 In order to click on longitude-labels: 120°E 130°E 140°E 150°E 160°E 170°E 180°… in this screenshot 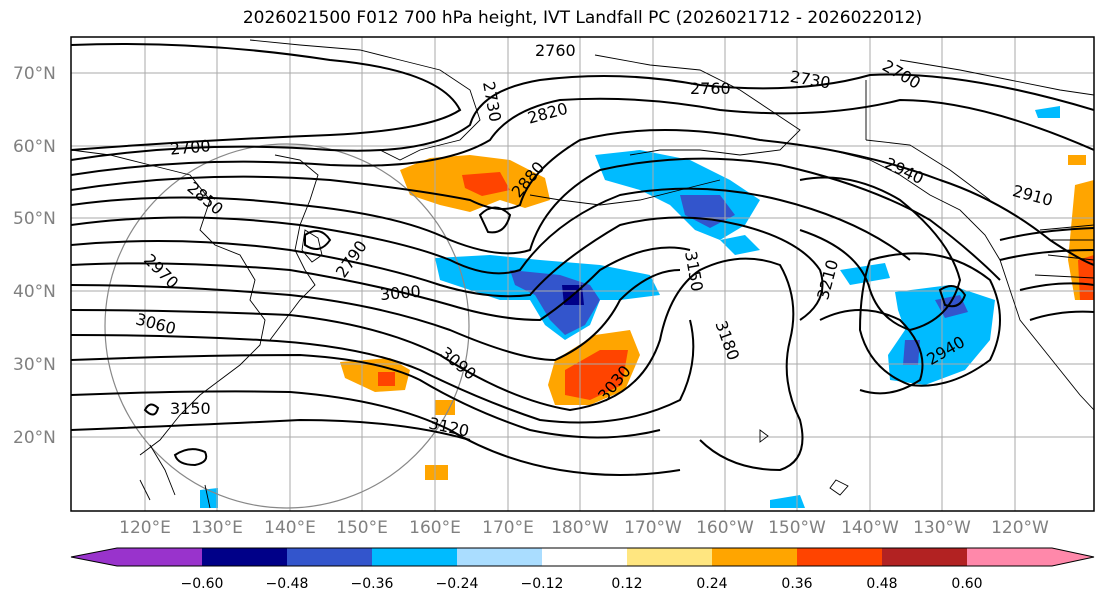, I will do `click(584, 528)`.